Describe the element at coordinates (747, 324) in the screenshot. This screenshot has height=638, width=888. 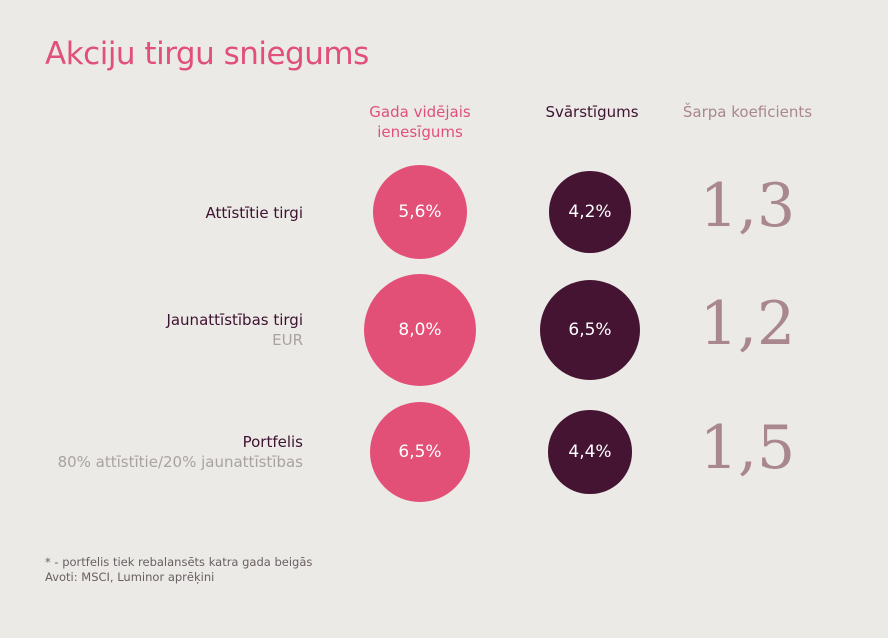
I see `sharpe-value: 1,2` at that location.